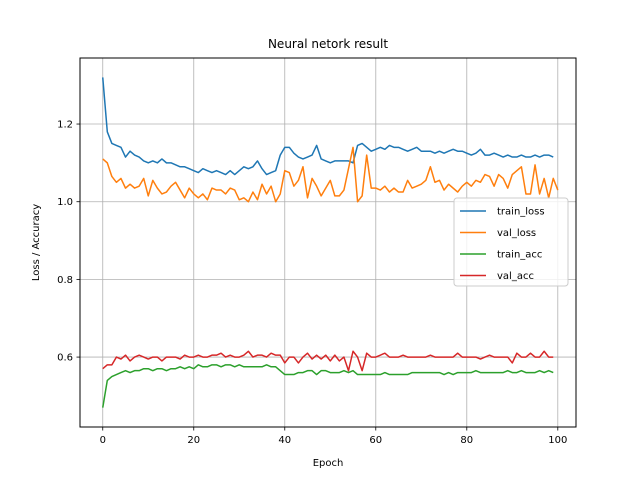 The image size is (640, 480). What do you see at coordinates (328, 126) in the screenshot?
I see `series-line-train-loss` at bounding box center [328, 126].